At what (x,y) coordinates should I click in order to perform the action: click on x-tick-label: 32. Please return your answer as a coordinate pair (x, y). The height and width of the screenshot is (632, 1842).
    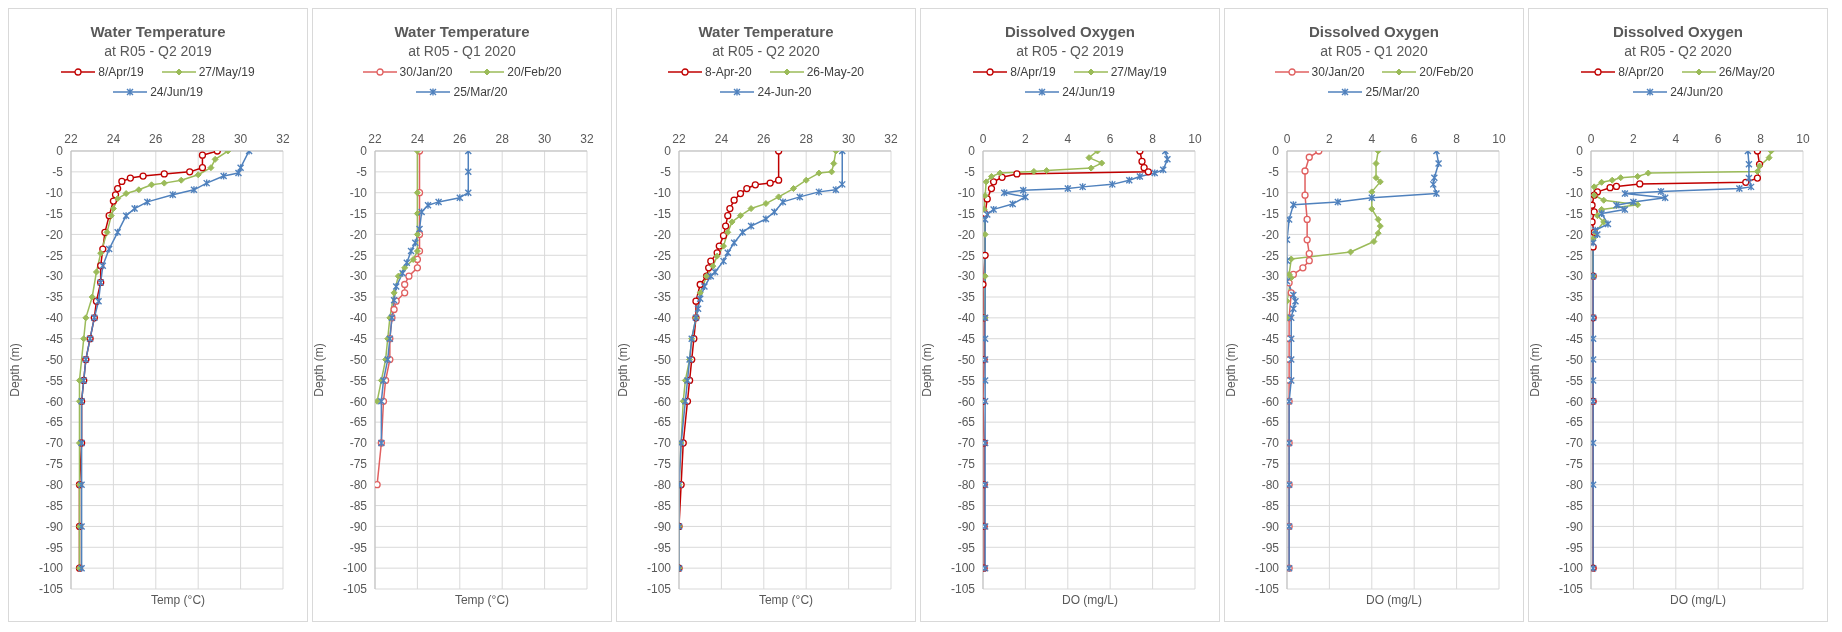
    Looking at the image, I should click on (587, 139).